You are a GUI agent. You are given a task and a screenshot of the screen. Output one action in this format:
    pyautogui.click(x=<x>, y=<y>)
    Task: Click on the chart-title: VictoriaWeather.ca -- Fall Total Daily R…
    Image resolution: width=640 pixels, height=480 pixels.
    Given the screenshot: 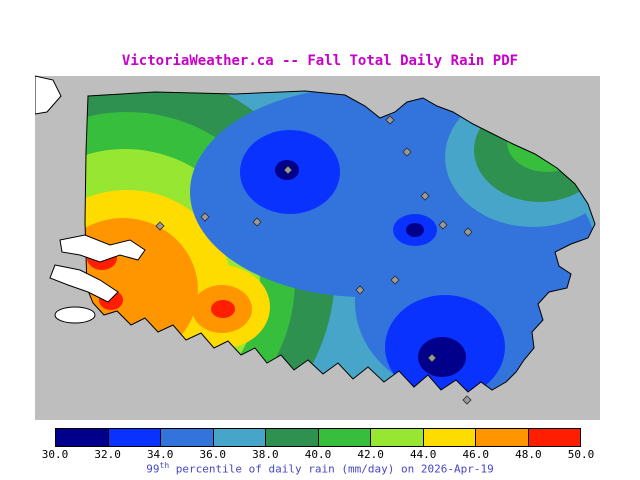 What is the action you would take?
    pyautogui.click(x=320, y=61)
    